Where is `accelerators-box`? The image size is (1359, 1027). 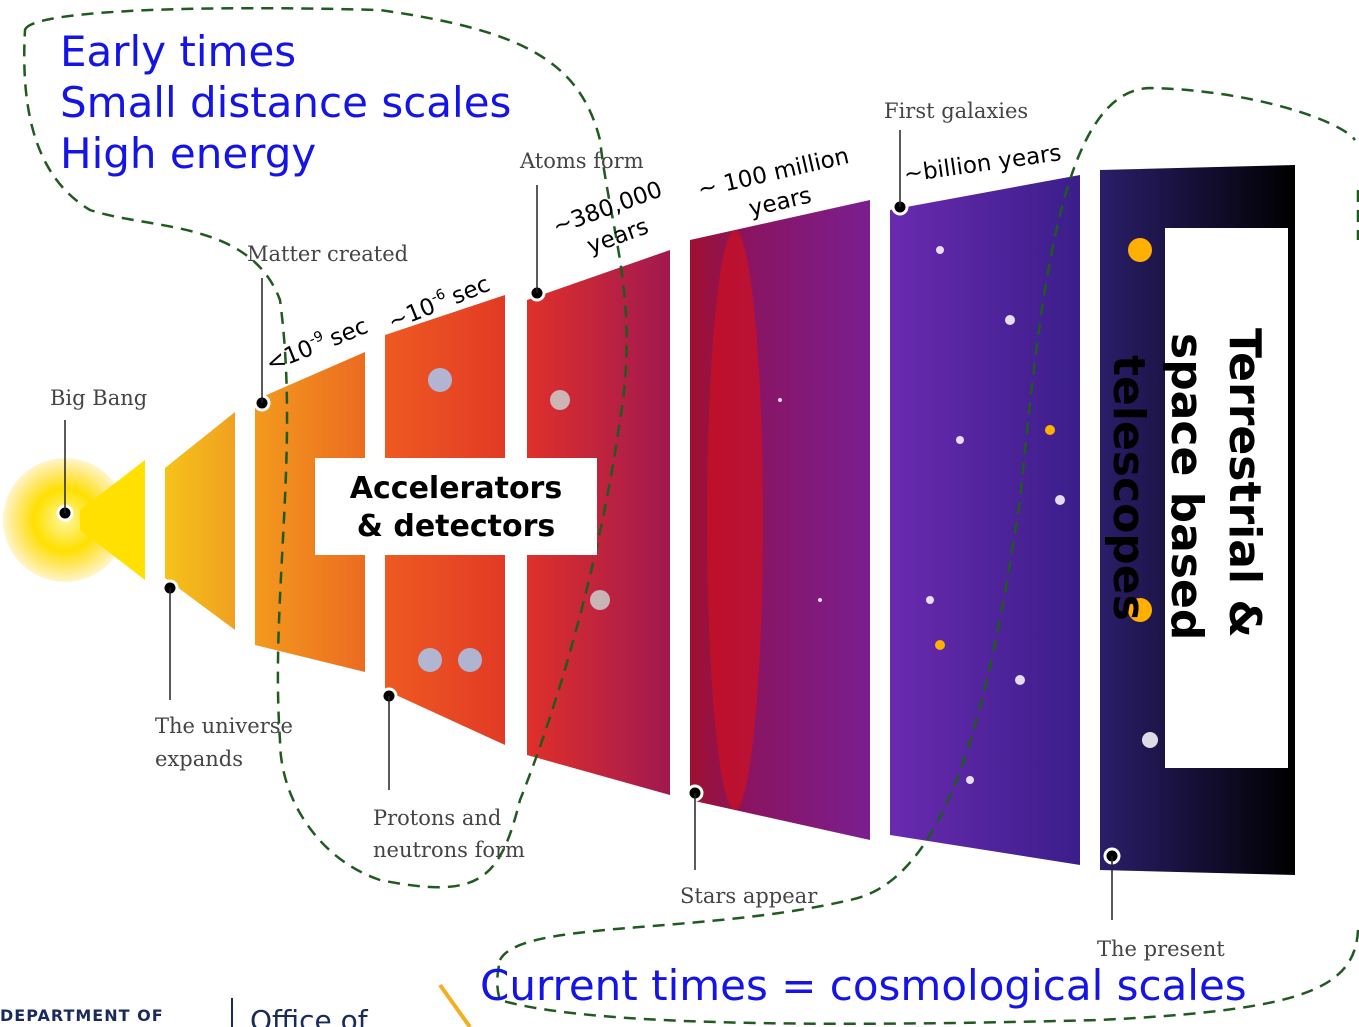
accelerators-box is located at coordinates (456, 506).